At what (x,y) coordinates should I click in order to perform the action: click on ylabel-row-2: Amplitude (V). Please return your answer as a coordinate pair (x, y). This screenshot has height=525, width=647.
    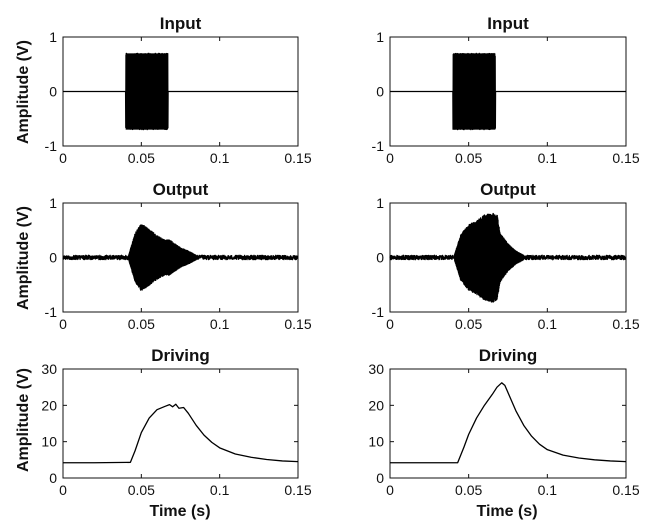
    Looking at the image, I should click on (23, 258).